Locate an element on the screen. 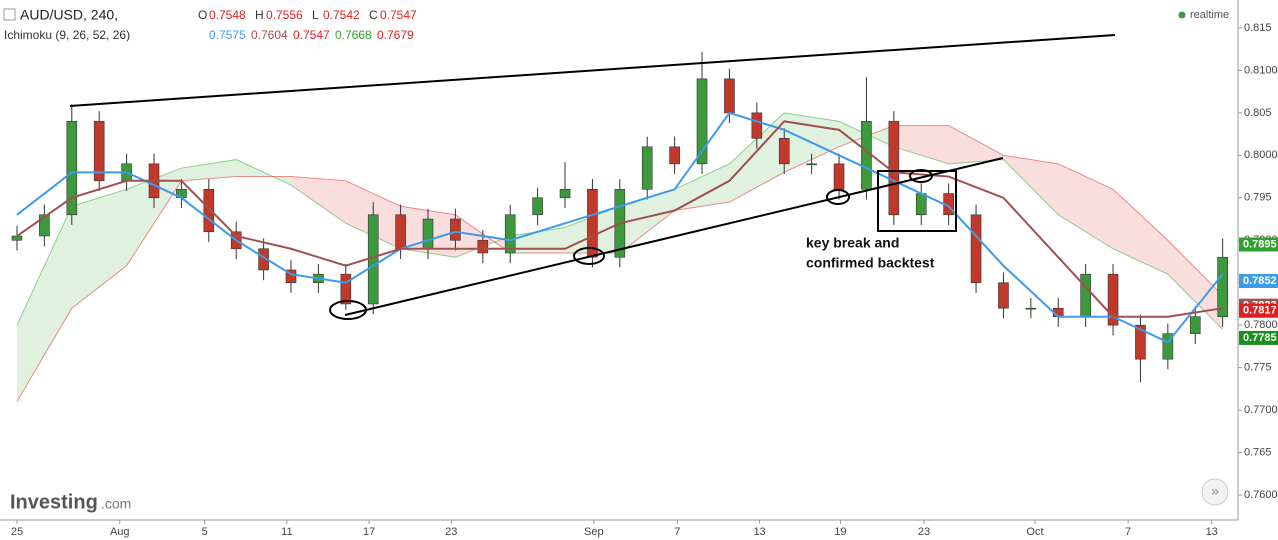 This screenshot has height=540, width=1278. indicator-values: 0.7575 0.7604 0.7547 0.7668 0.7679 is located at coordinates (311, 35).